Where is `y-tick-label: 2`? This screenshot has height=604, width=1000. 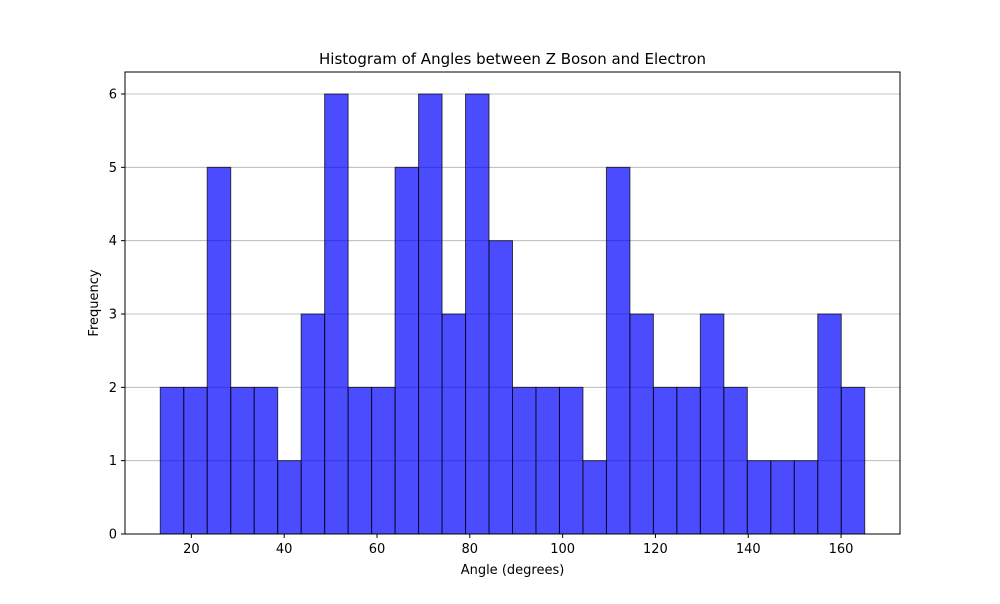 y-tick-label: 2 is located at coordinates (113, 388).